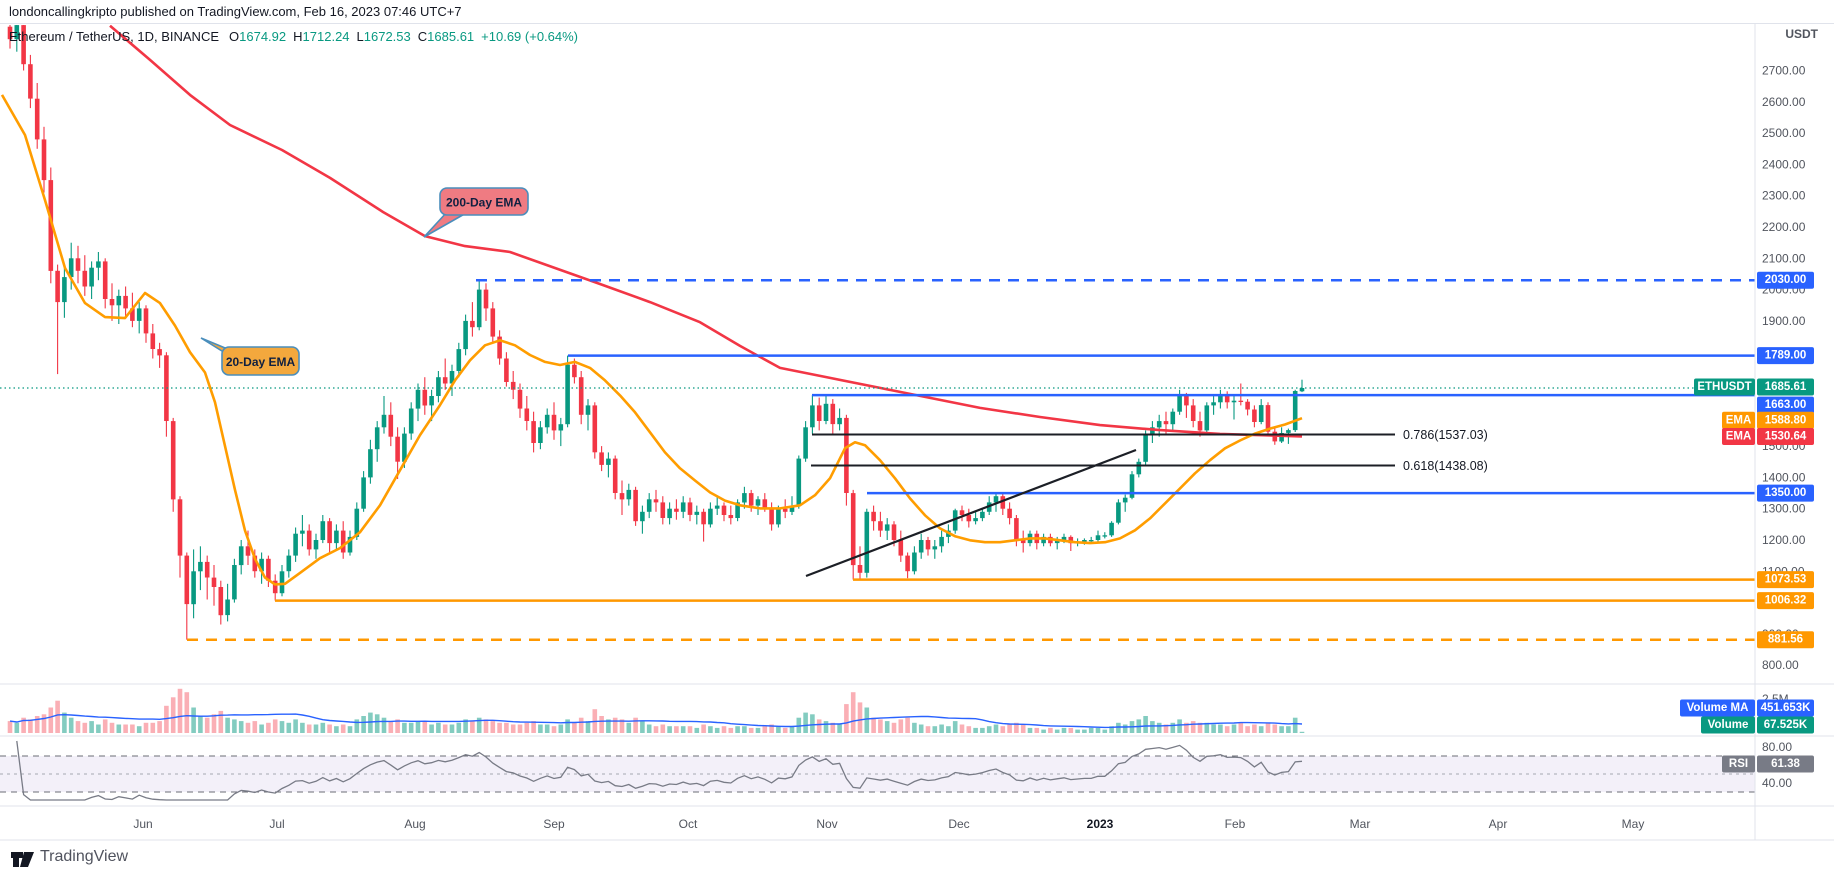 The image size is (1834, 880). I want to click on svg-text: 881.56, so click(1785, 640).